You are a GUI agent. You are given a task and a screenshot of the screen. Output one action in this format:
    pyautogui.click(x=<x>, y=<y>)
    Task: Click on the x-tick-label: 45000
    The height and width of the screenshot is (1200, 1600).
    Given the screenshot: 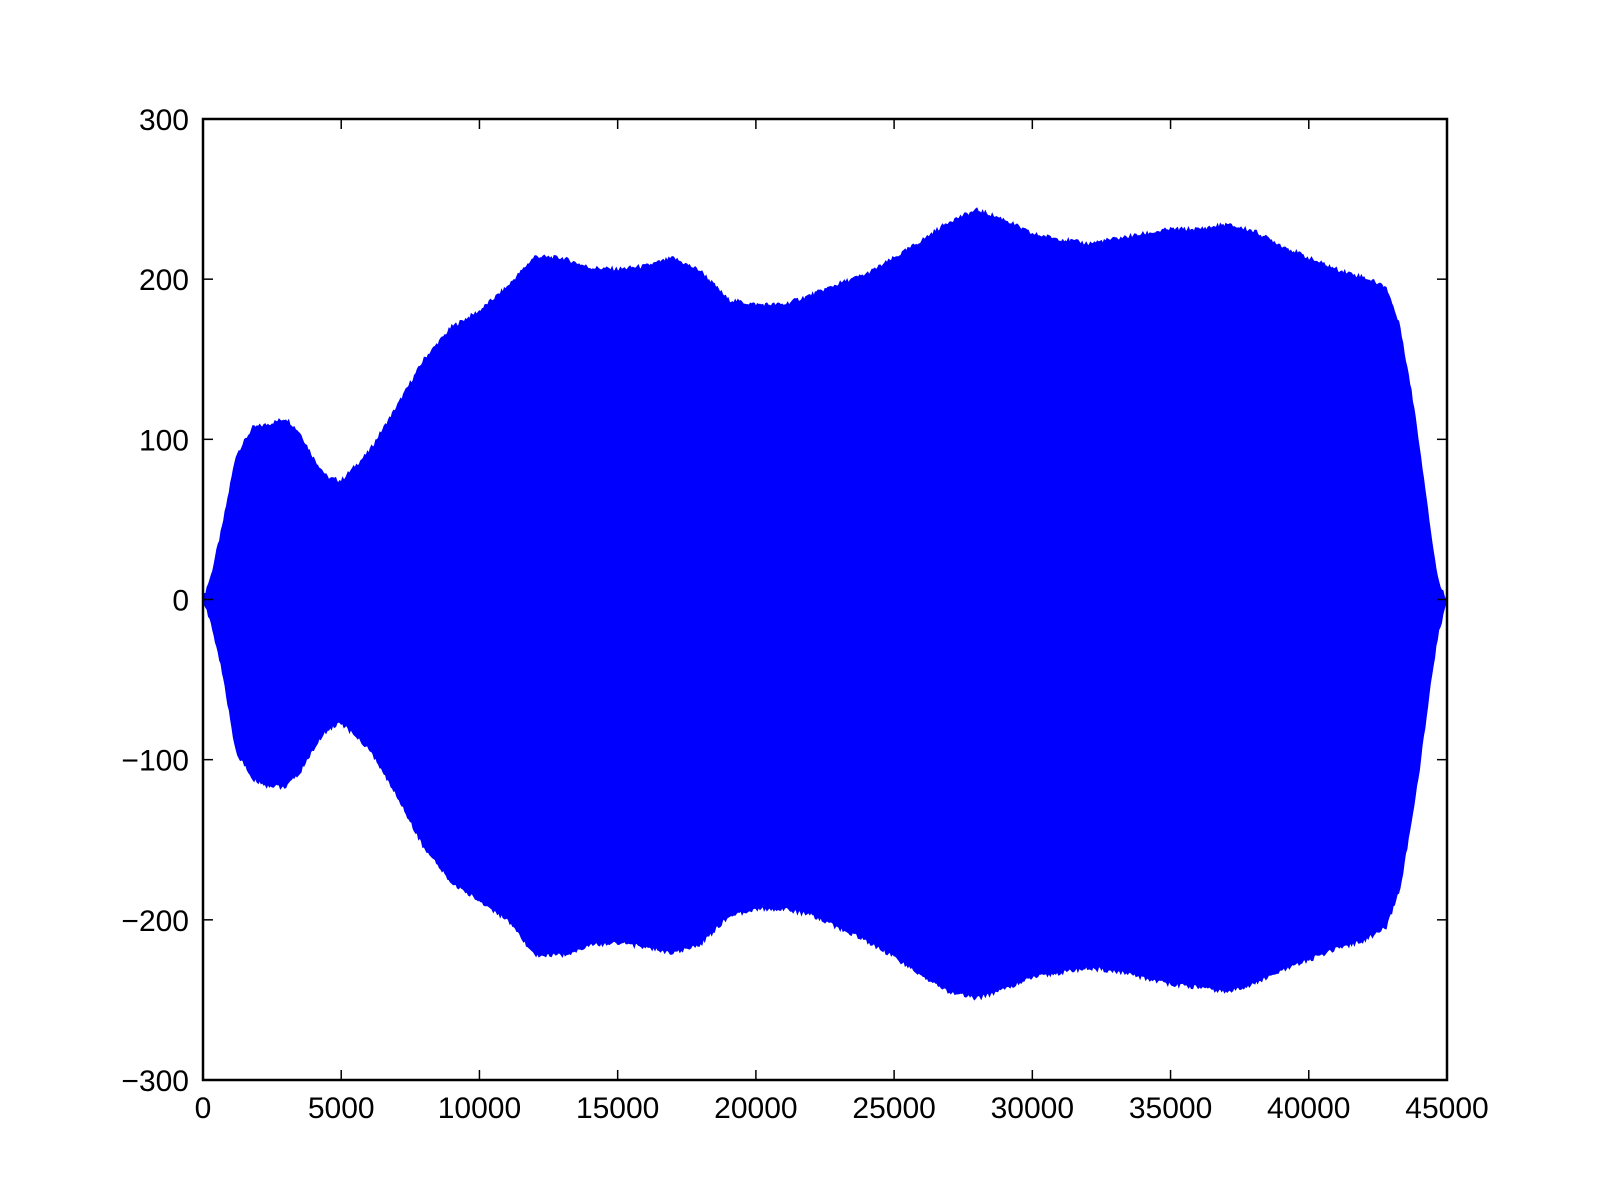 What is the action you would take?
    pyautogui.click(x=1446, y=1108)
    